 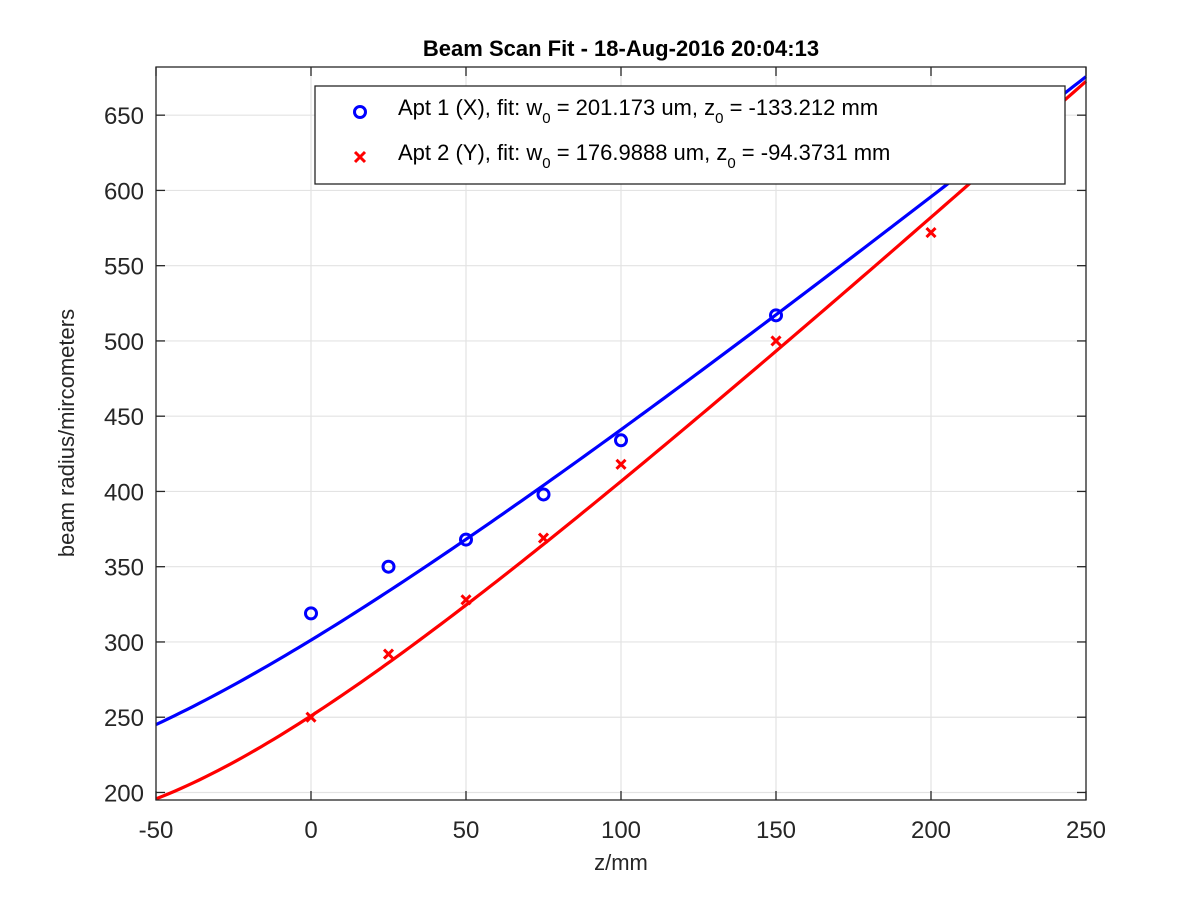 What do you see at coordinates (124, 191) in the screenshot?
I see `y-tick-label: 600` at bounding box center [124, 191].